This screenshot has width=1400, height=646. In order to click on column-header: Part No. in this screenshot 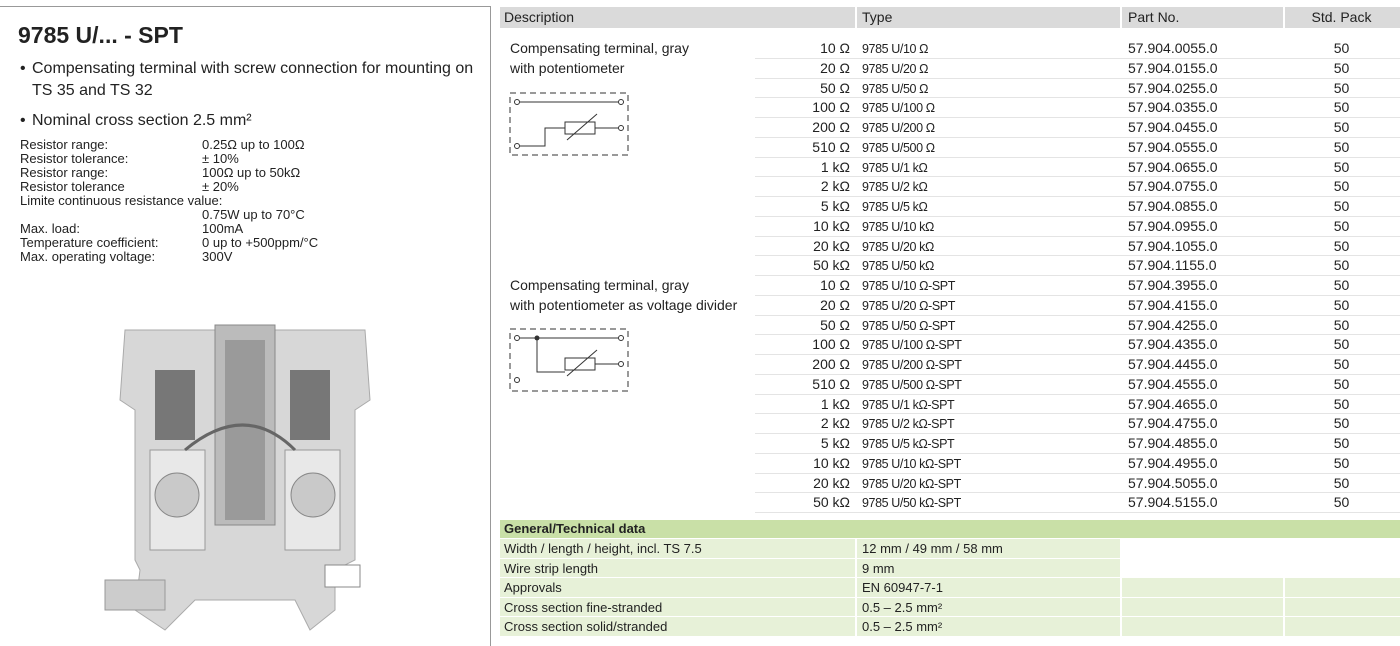, I will do `click(1154, 17)`.